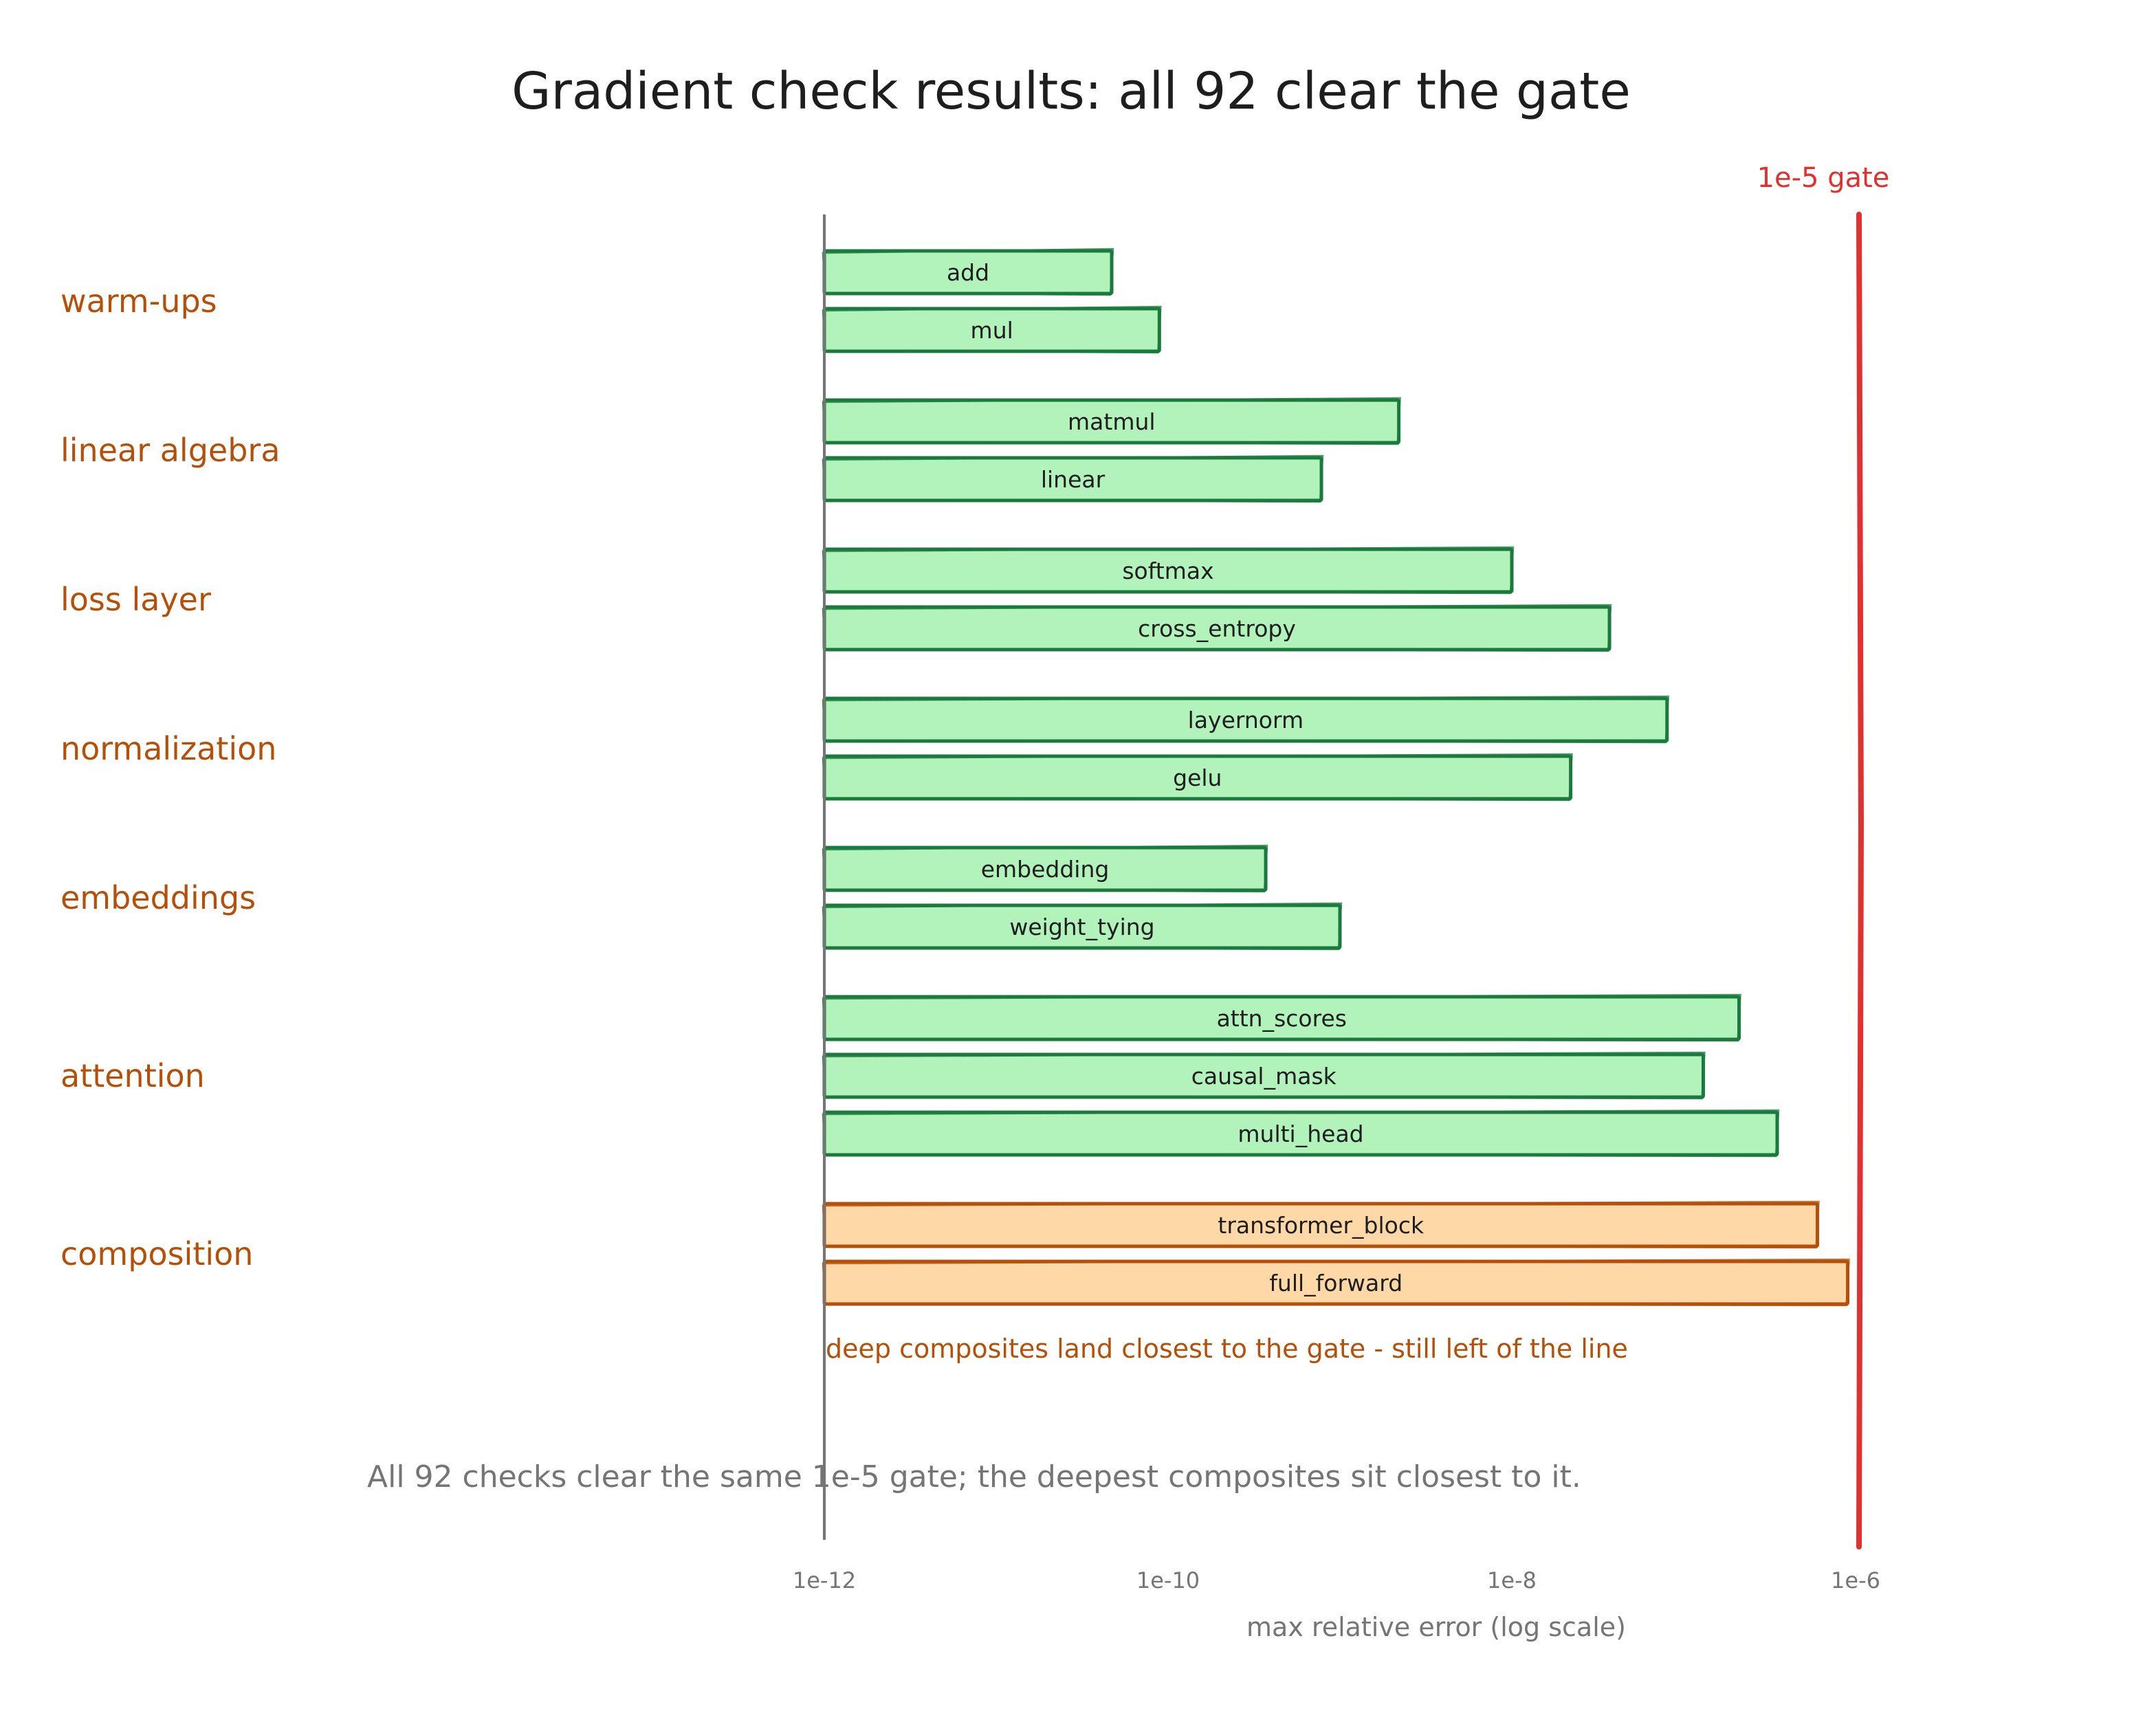 This screenshot has width=2156, height=1711. Describe the element at coordinates (138, 302) in the screenshot. I see `group-label-warm-ups: warm-ups` at that location.